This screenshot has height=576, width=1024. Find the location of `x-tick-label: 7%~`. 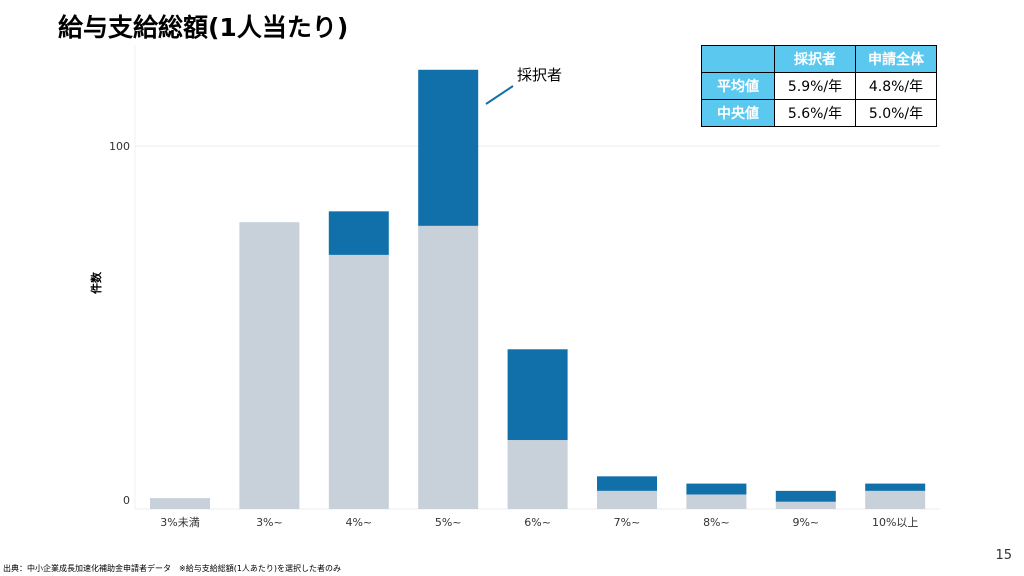

x-tick-label: 7%~ is located at coordinates (627, 522).